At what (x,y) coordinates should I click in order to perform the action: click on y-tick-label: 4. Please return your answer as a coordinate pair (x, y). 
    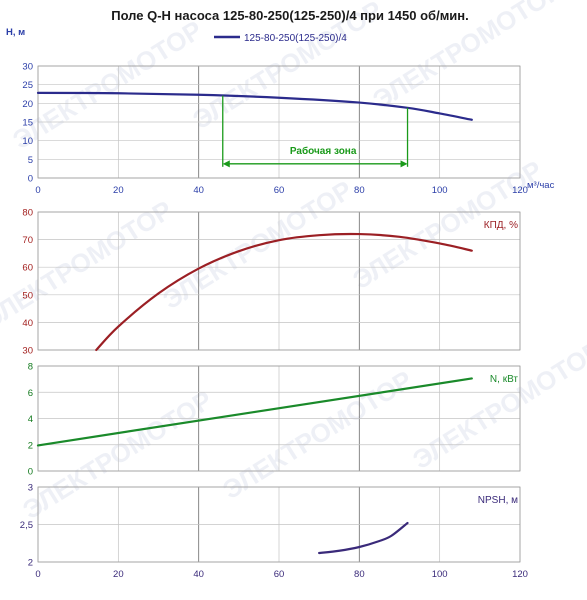
    Looking at the image, I should click on (30, 419).